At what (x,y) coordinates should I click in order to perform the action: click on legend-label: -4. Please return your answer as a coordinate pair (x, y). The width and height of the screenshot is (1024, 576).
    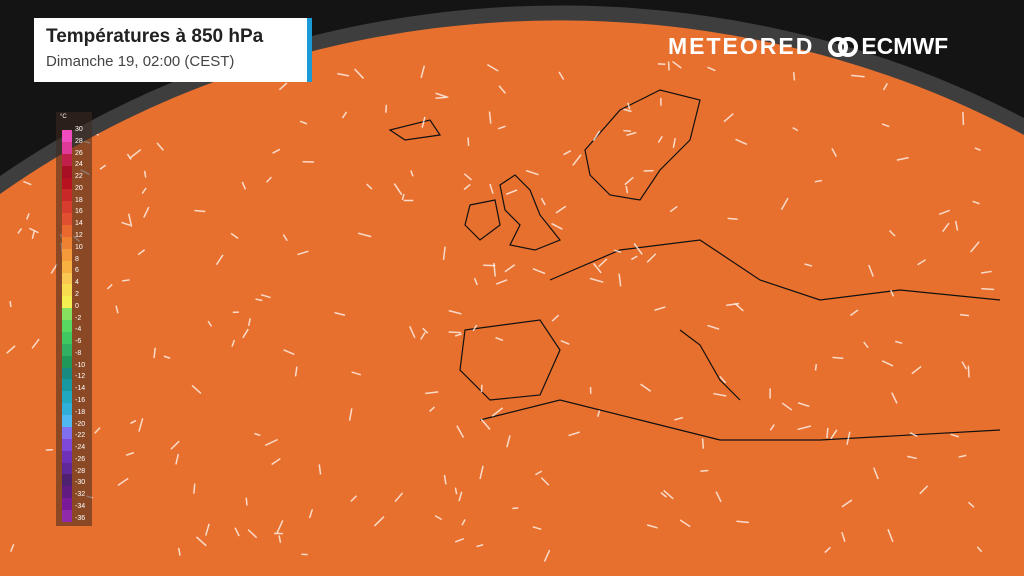
    Looking at the image, I should click on (78, 330).